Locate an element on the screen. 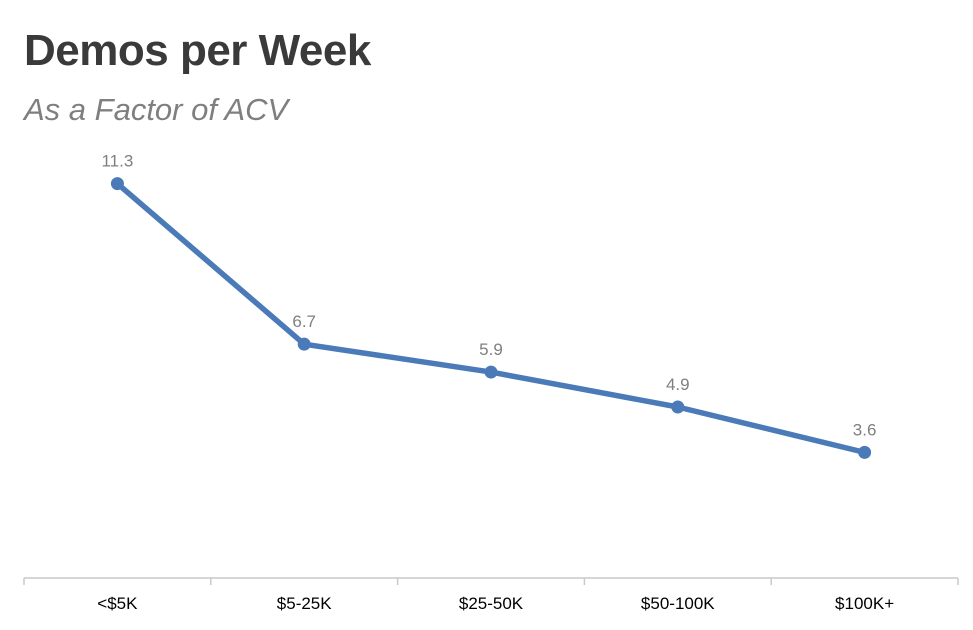  x-tick-label: $100K+ is located at coordinates (864, 603).